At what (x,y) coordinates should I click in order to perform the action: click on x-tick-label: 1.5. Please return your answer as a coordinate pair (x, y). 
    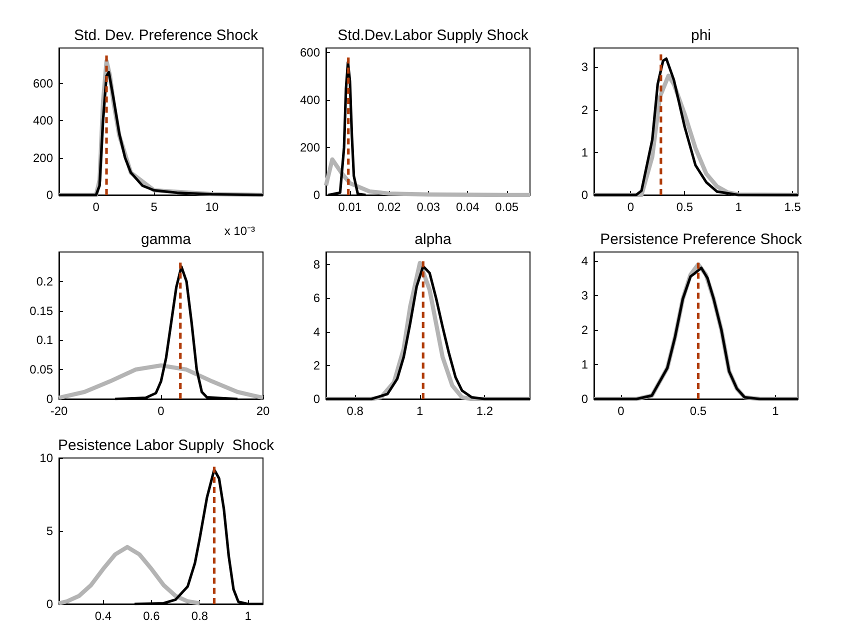
    Looking at the image, I should click on (793, 207).